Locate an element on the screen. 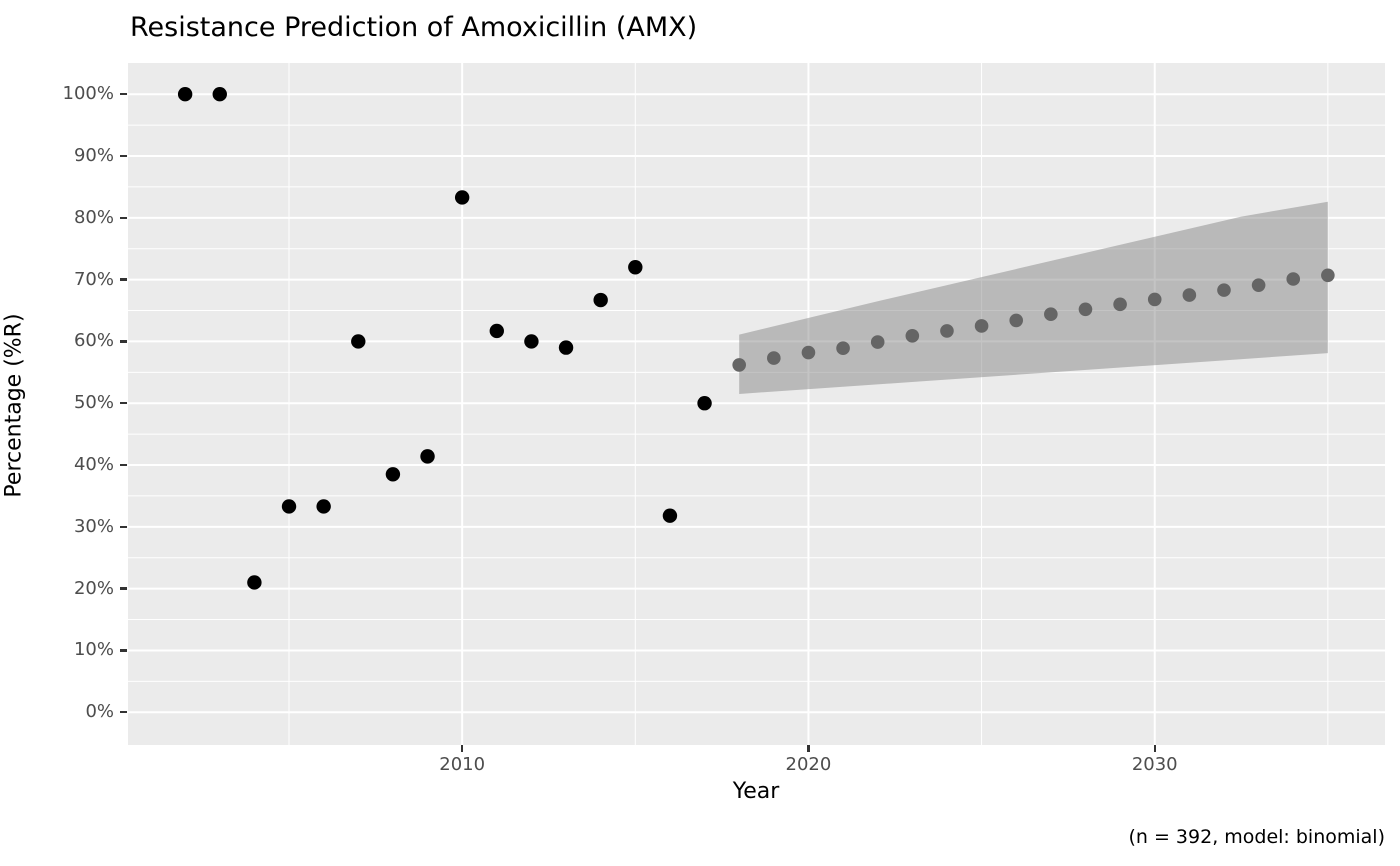 The image size is (1400, 866). y-tick-label: 90% is located at coordinates (93, 155).